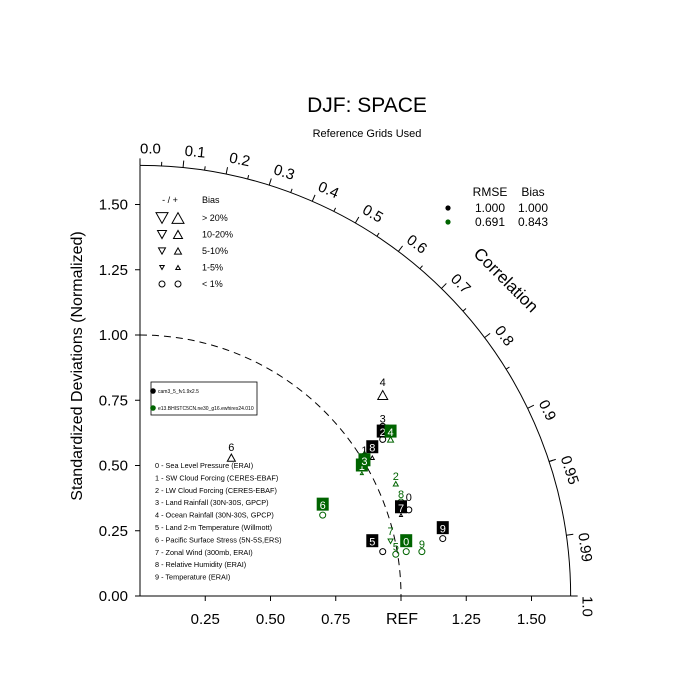 This screenshot has width=700, height=700. I want to click on stats-bias-value: 1.000, so click(533, 208).